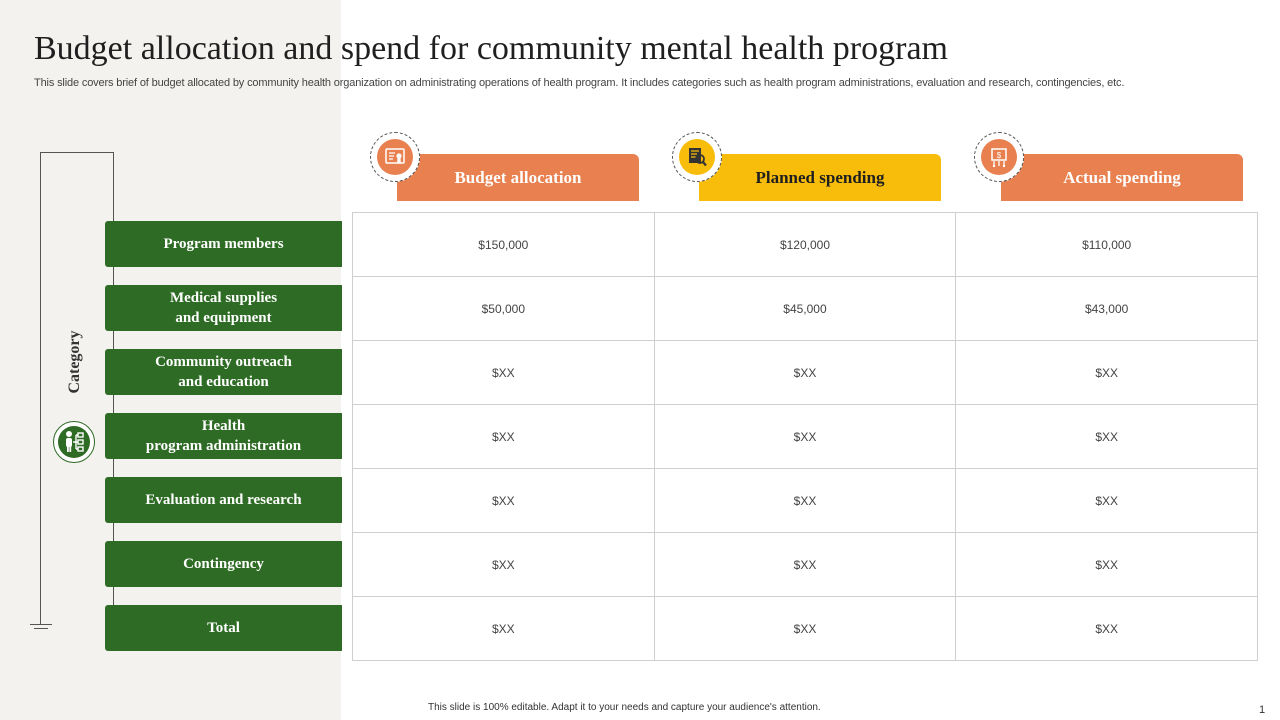  I want to click on column-icon-badge-actual: $, so click(999, 157).